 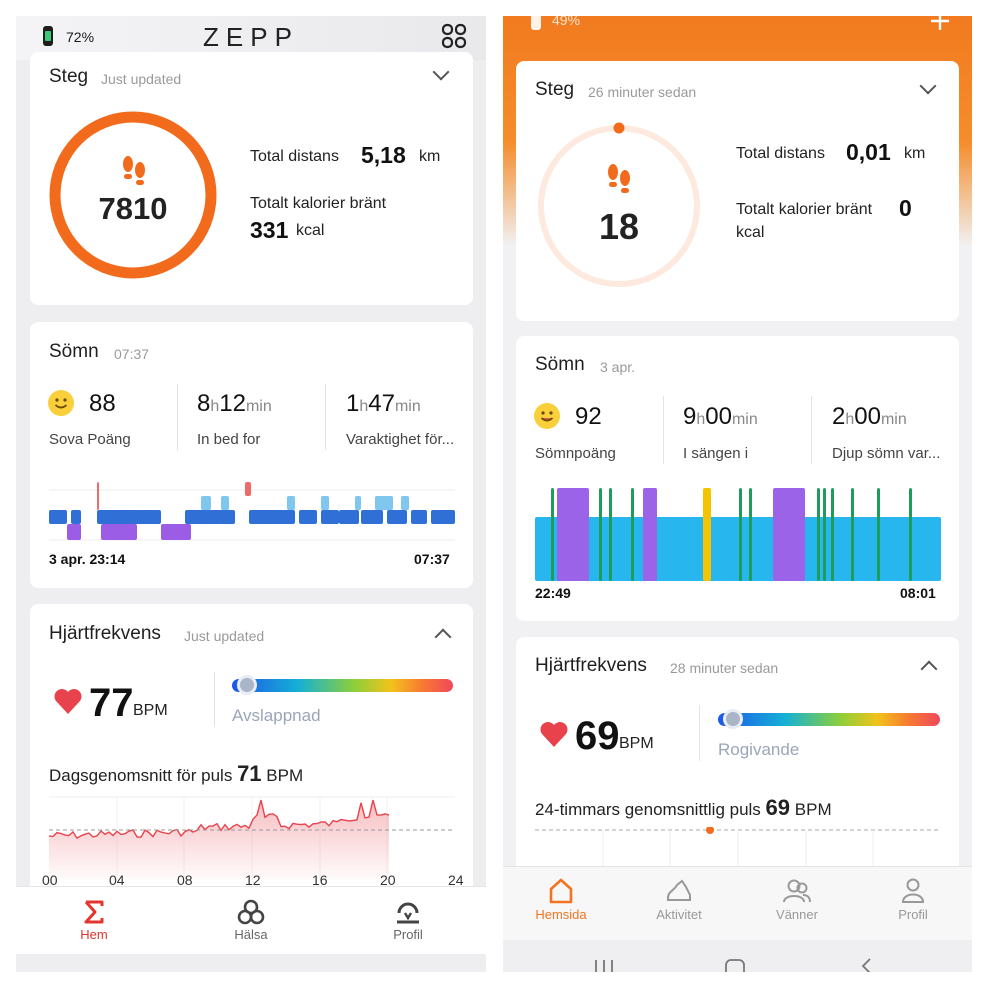 What do you see at coordinates (252, 511) in the screenshot?
I see `sleep-stage-chart` at bounding box center [252, 511].